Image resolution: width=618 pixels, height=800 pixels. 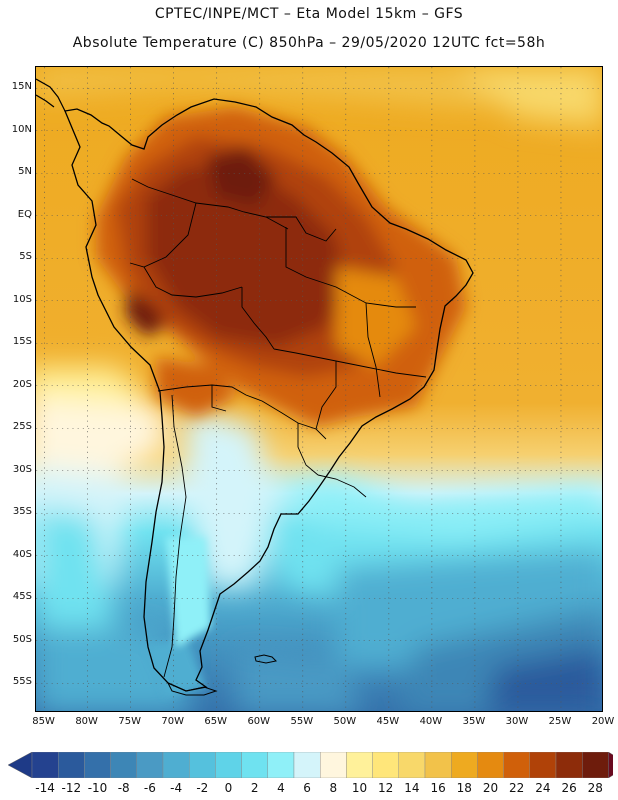 I want to click on latitude-label: 30S, so click(x=22, y=469).